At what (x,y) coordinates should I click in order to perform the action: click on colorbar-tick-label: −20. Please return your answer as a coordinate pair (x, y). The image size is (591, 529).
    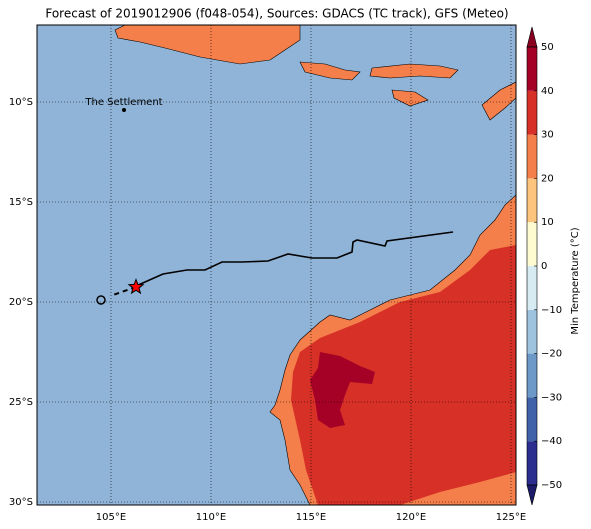
    Looking at the image, I should click on (551, 354).